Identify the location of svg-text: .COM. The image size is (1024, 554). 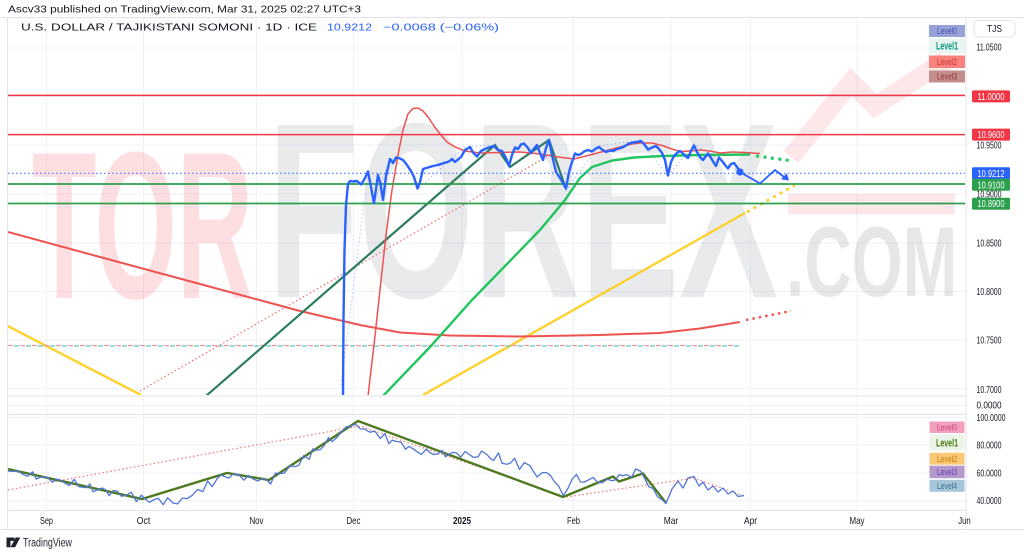
(871, 261).